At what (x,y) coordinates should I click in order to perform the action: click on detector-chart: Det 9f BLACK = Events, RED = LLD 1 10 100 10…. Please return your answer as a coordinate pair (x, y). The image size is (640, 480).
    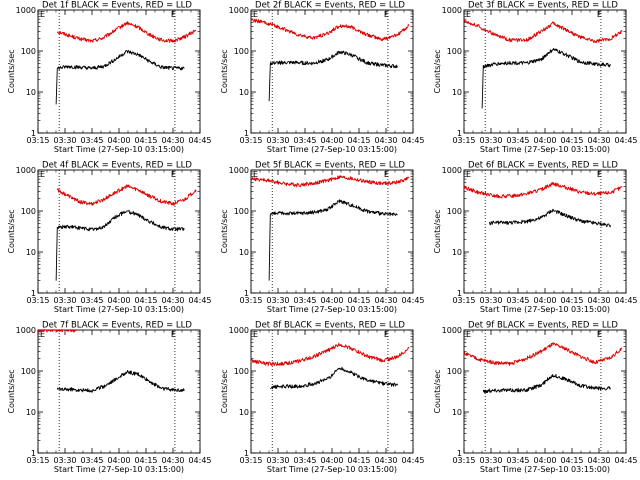
    Looking at the image, I should click on (535, 398).